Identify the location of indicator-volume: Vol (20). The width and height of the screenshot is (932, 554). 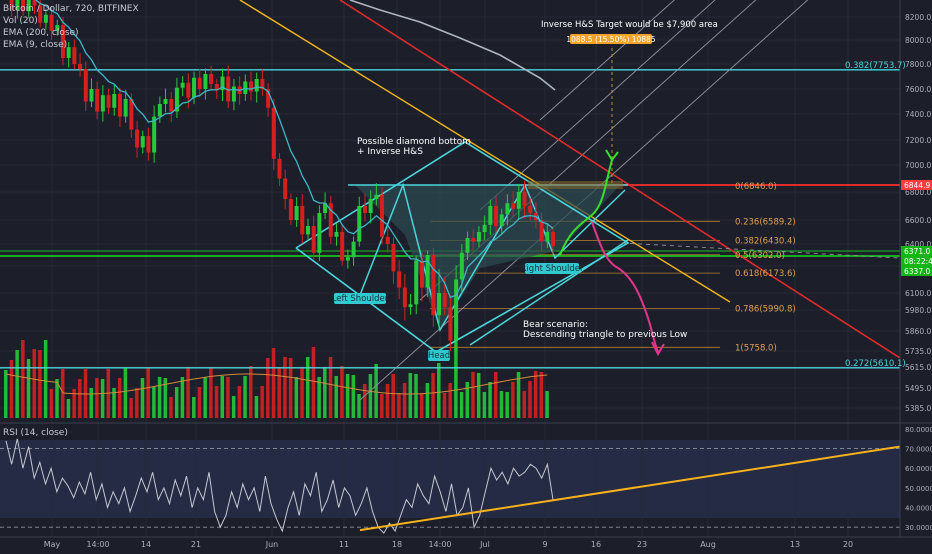
(20, 21).